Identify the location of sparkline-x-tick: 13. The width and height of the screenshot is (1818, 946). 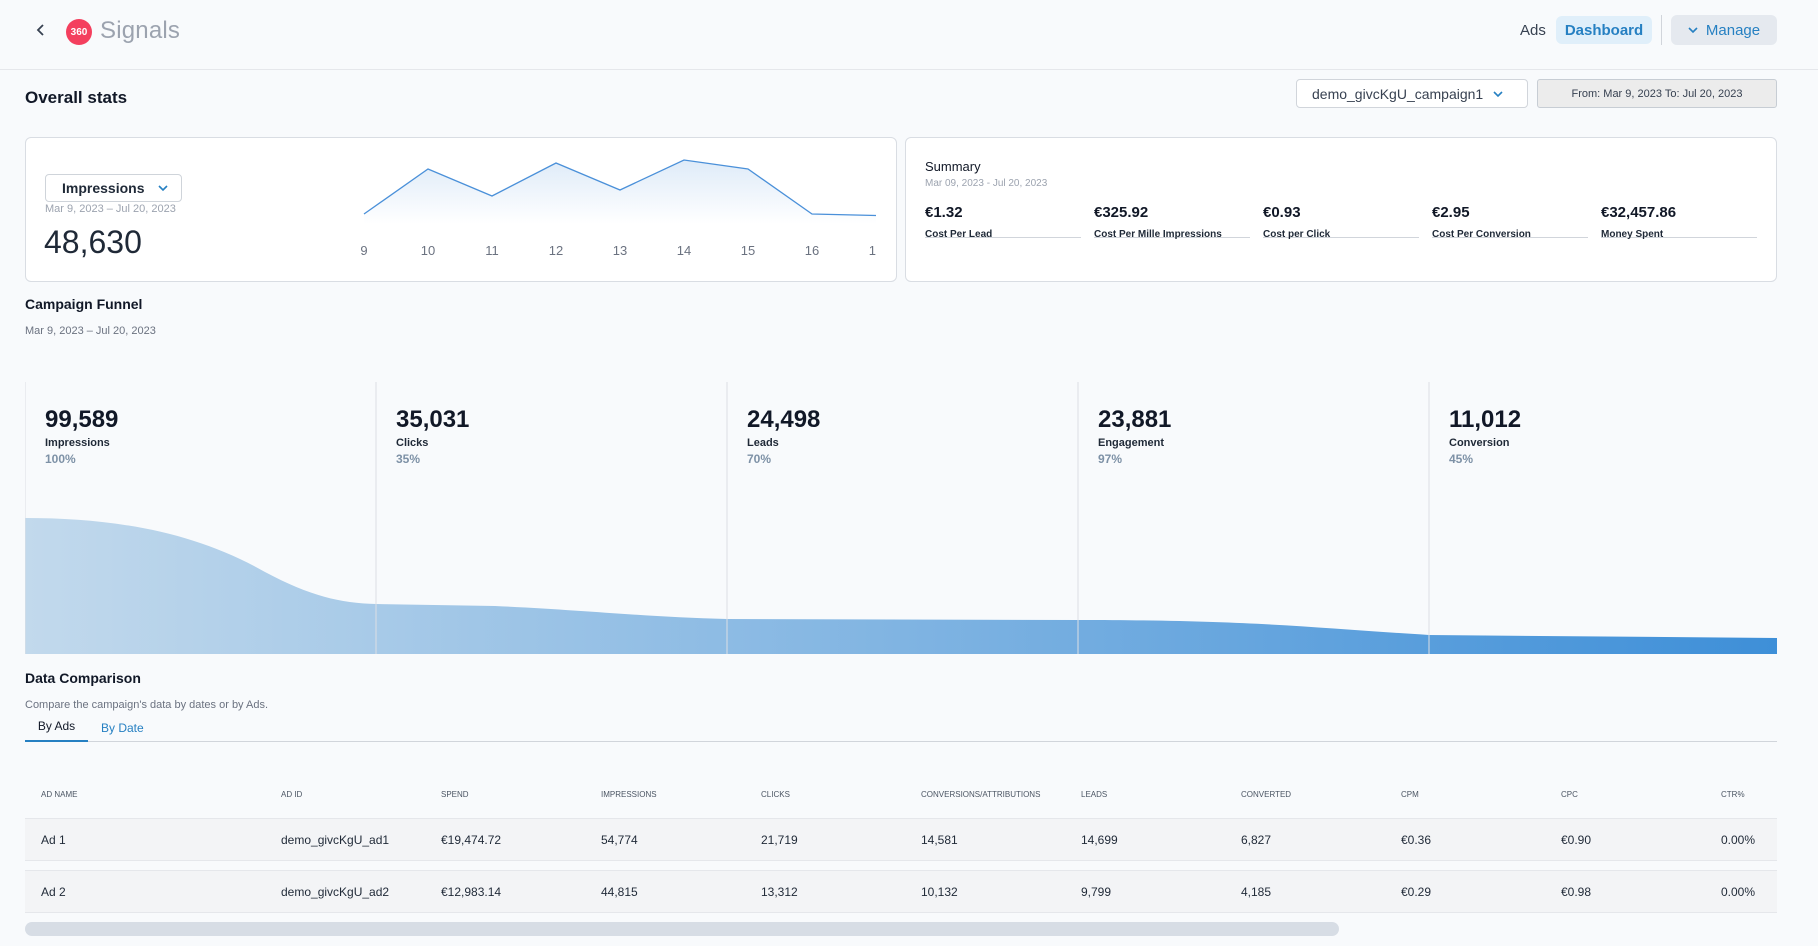
(620, 250).